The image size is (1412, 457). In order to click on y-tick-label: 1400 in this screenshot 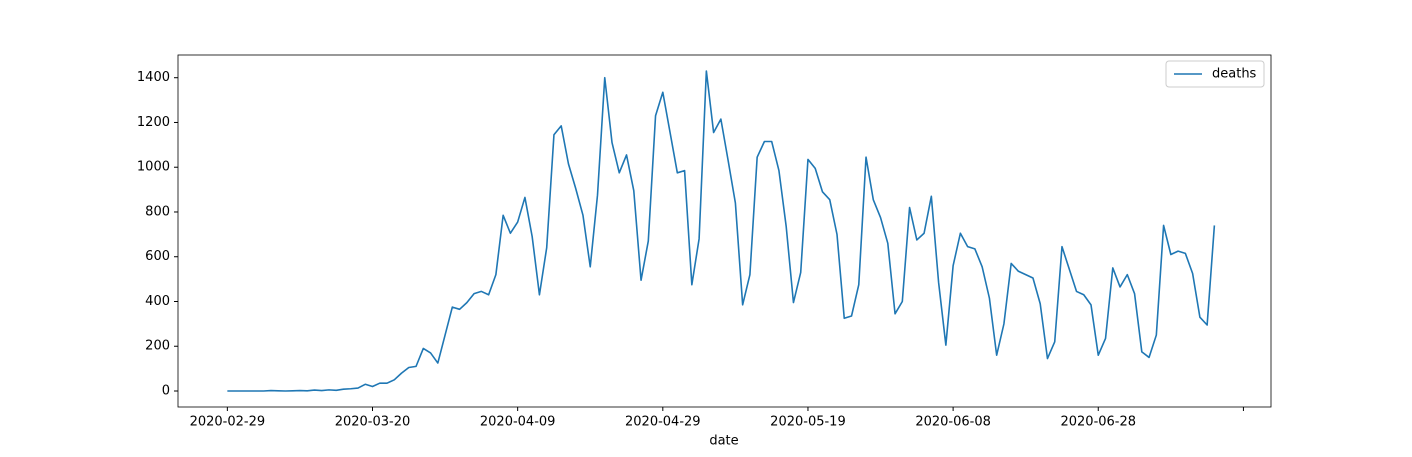, I will do `click(153, 77)`.